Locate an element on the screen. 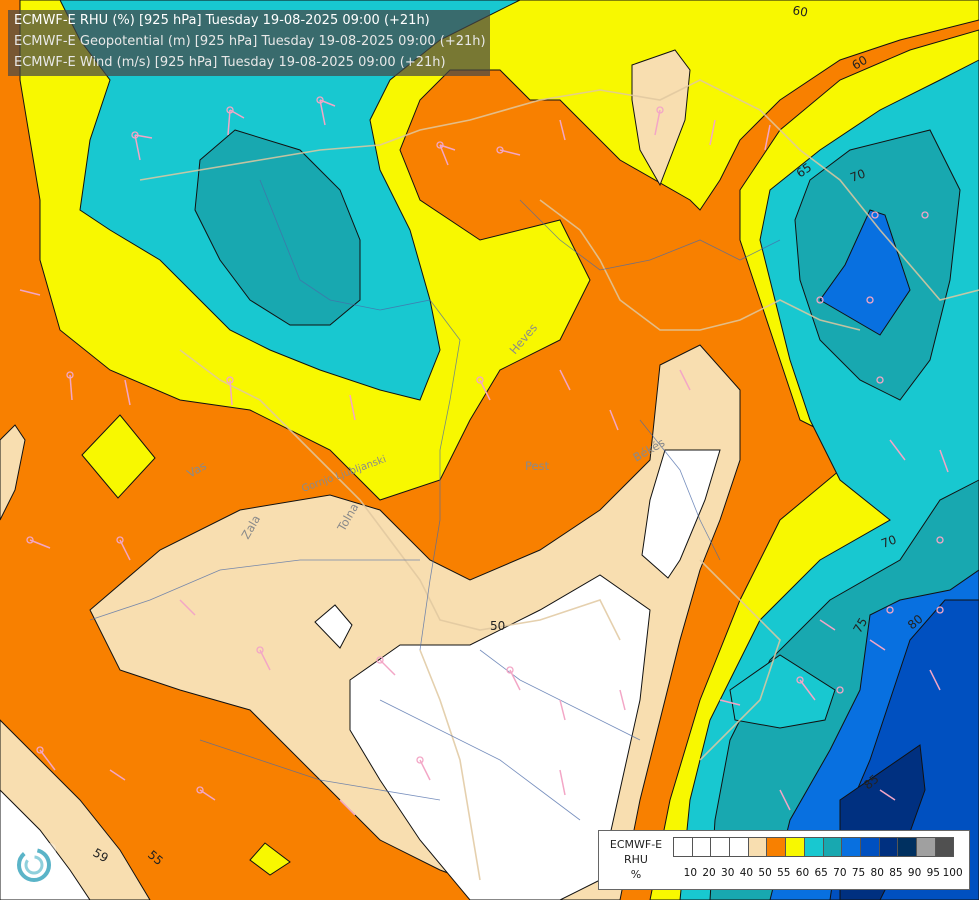  contour-label-70-south: 70 is located at coordinates (888, 541).